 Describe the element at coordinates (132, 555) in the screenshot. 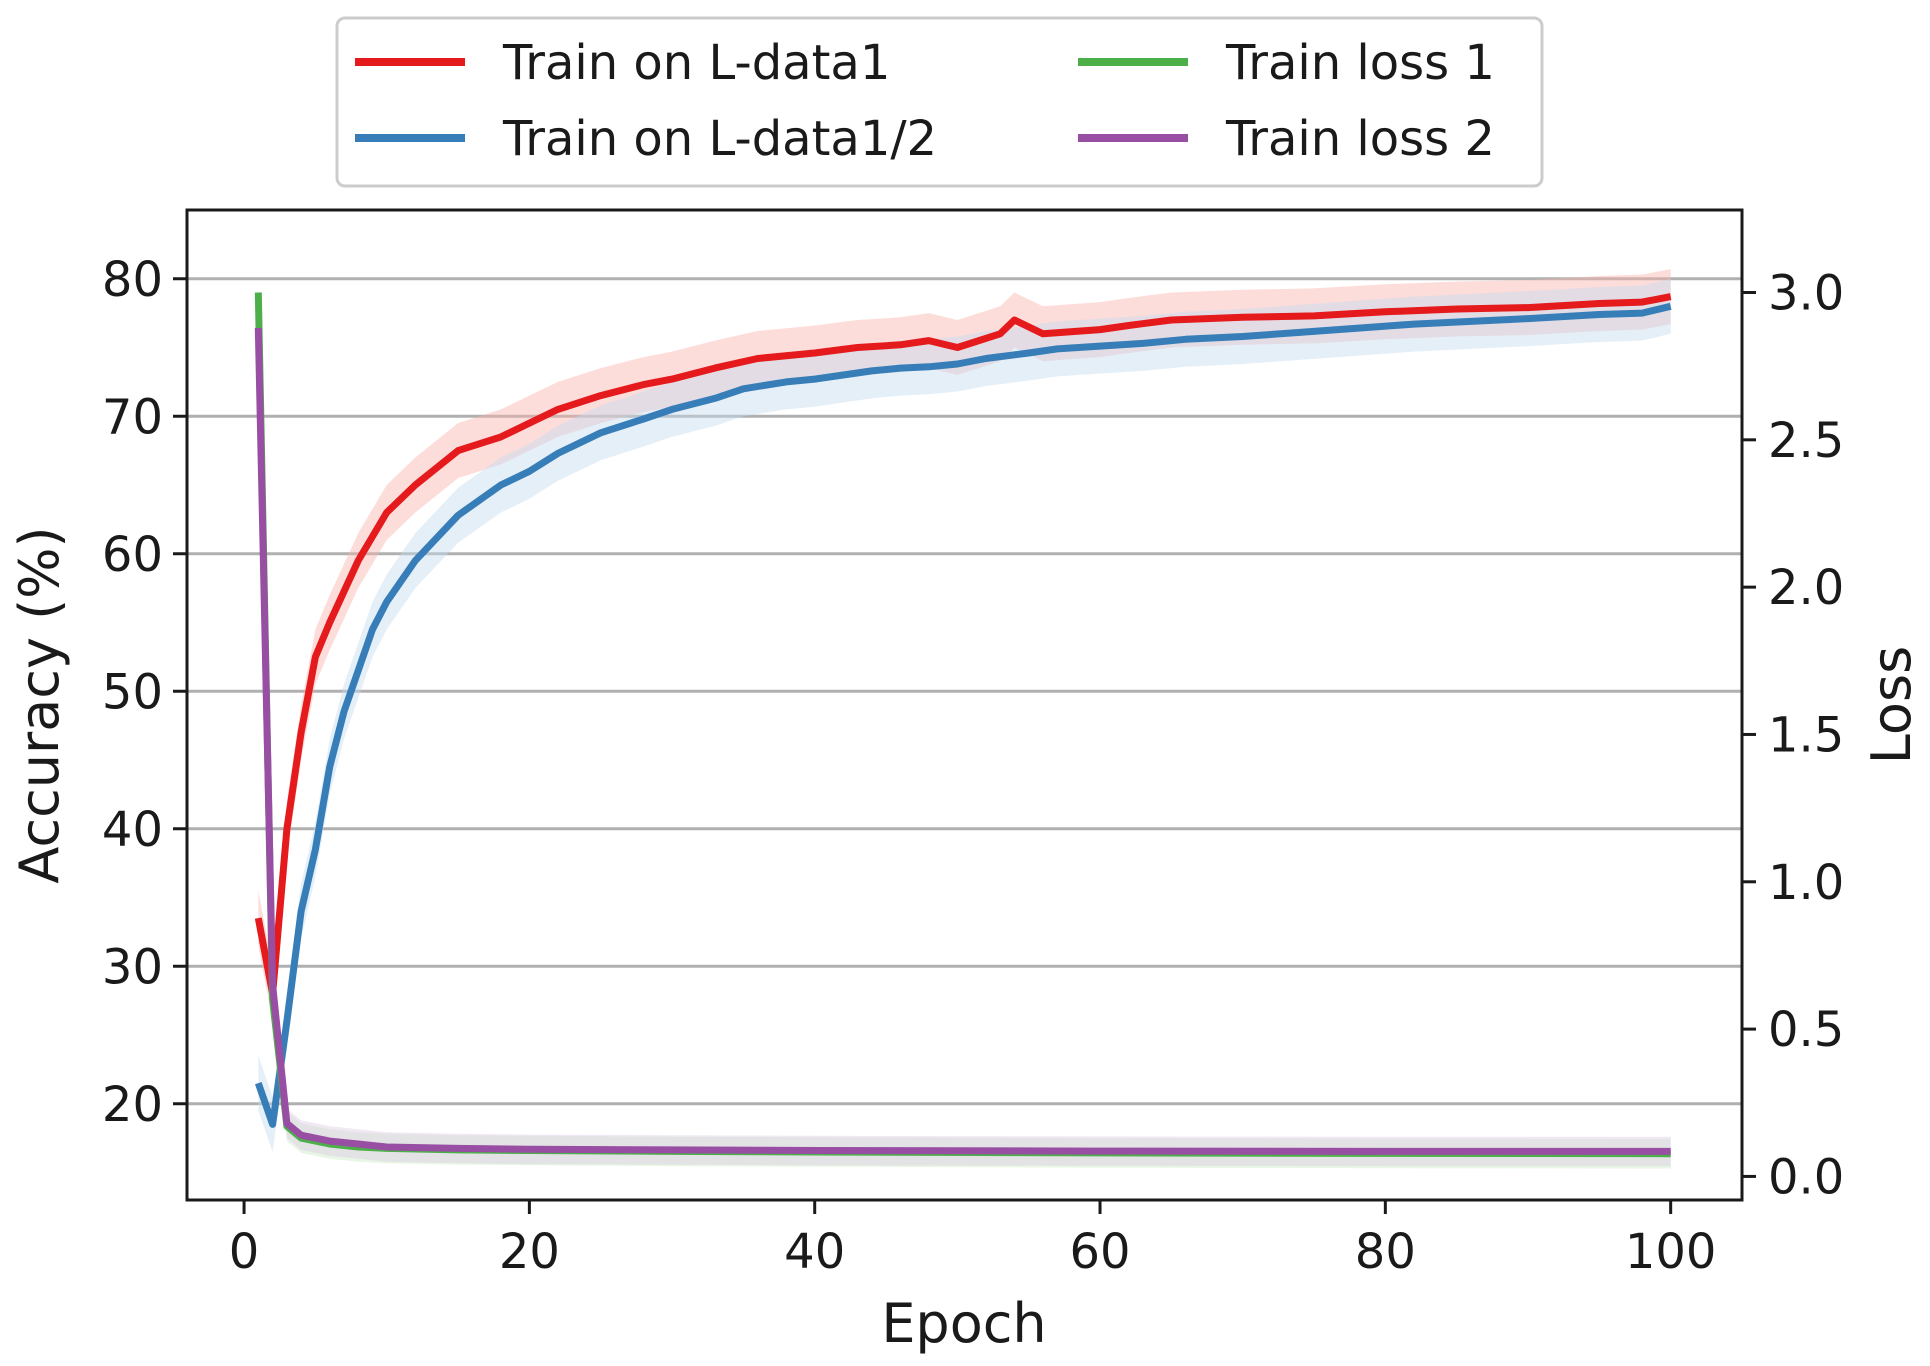

I see `y-tick-label-60: 60` at that location.